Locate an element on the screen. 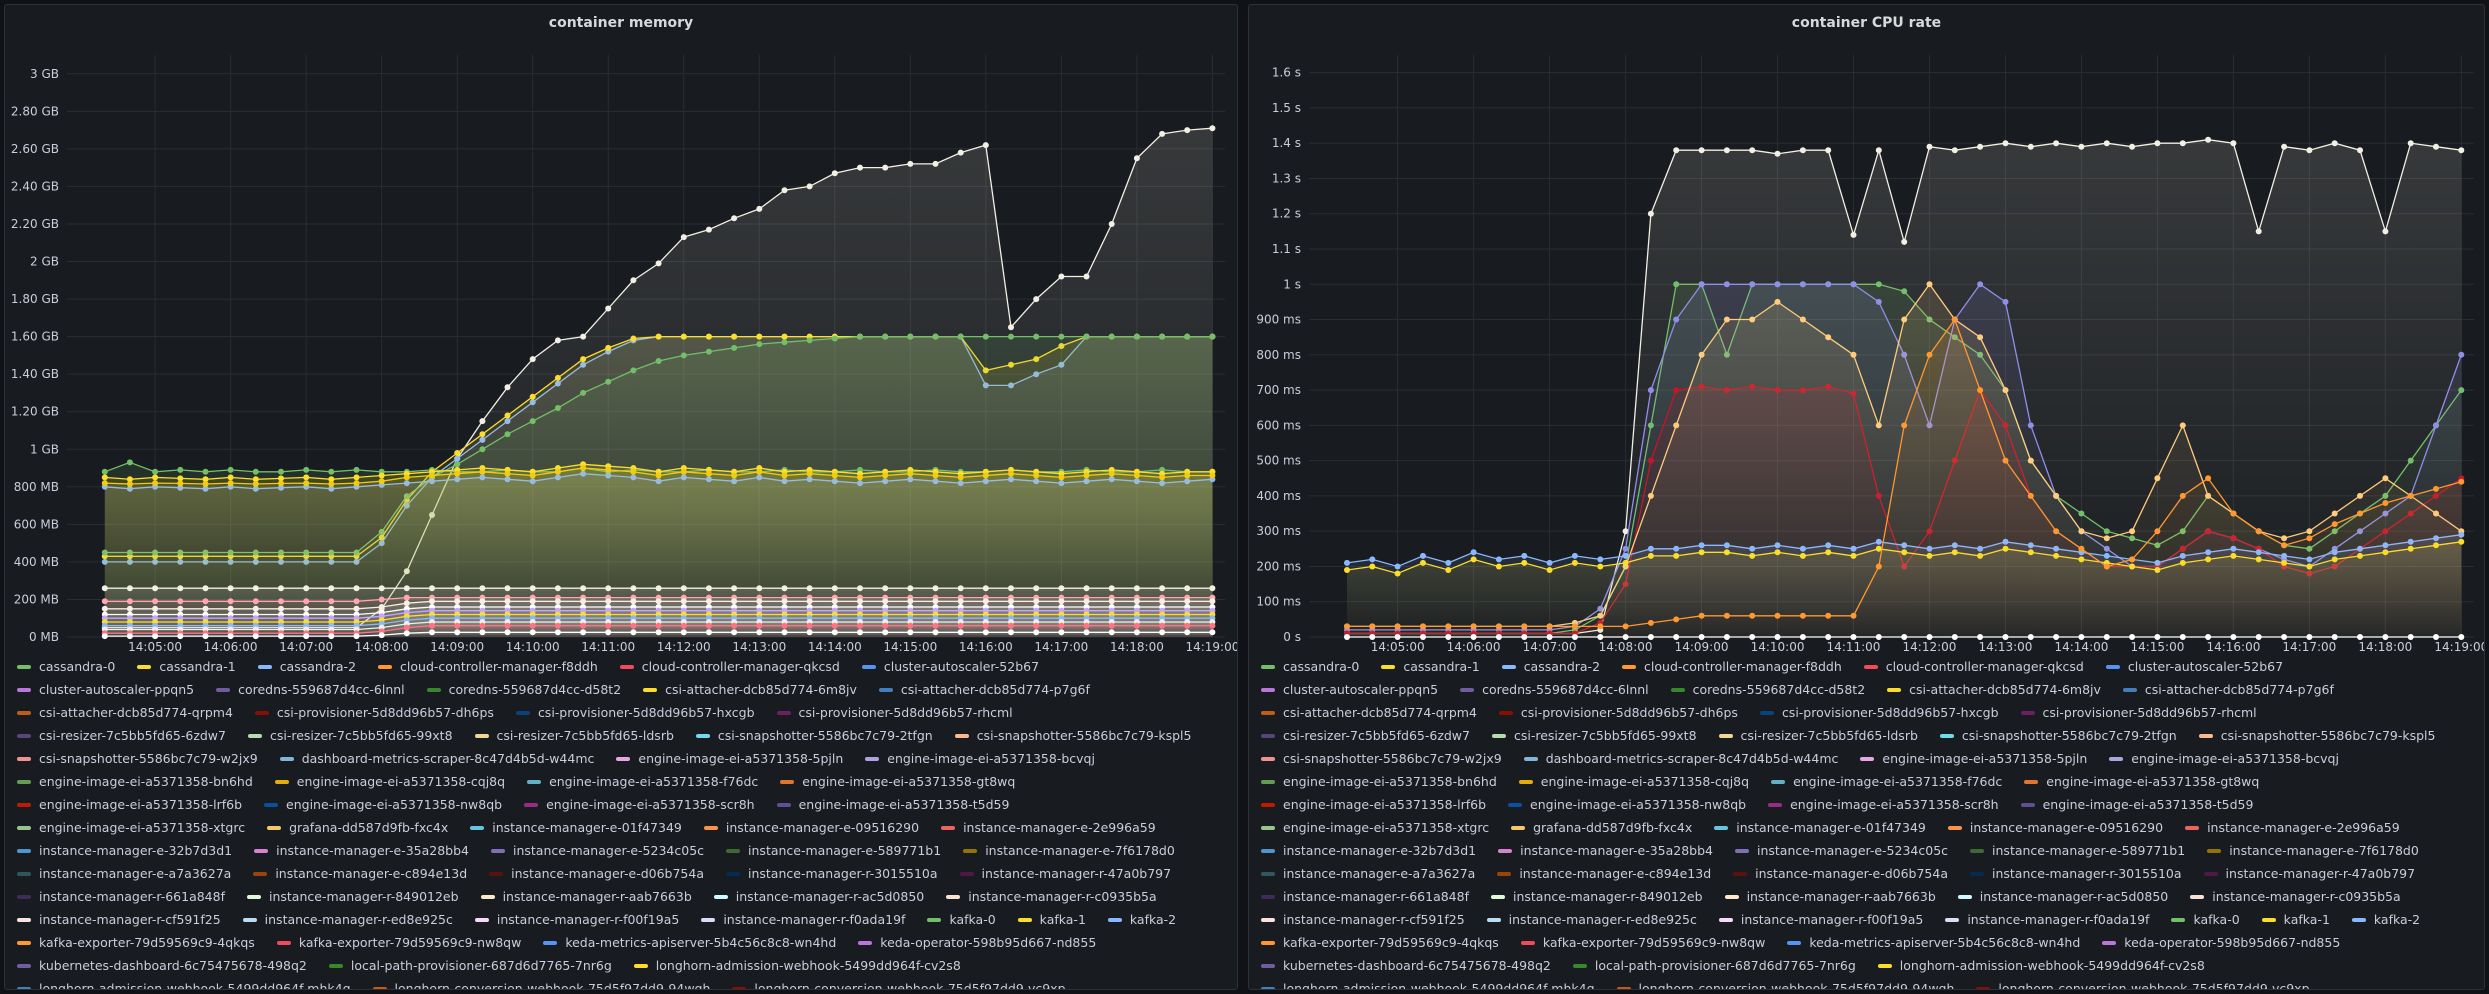 The width and height of the screenshot is (2489, 994). legend-item: instance-manager-e-d06b754a is located at coordinates (596, 873).